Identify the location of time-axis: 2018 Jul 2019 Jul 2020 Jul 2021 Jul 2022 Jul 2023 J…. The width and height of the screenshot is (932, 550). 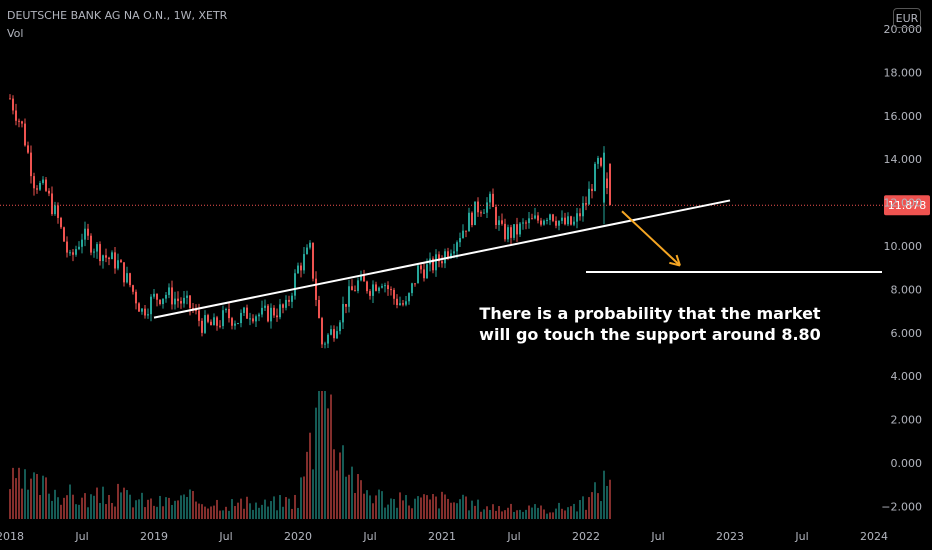
(444, 536).